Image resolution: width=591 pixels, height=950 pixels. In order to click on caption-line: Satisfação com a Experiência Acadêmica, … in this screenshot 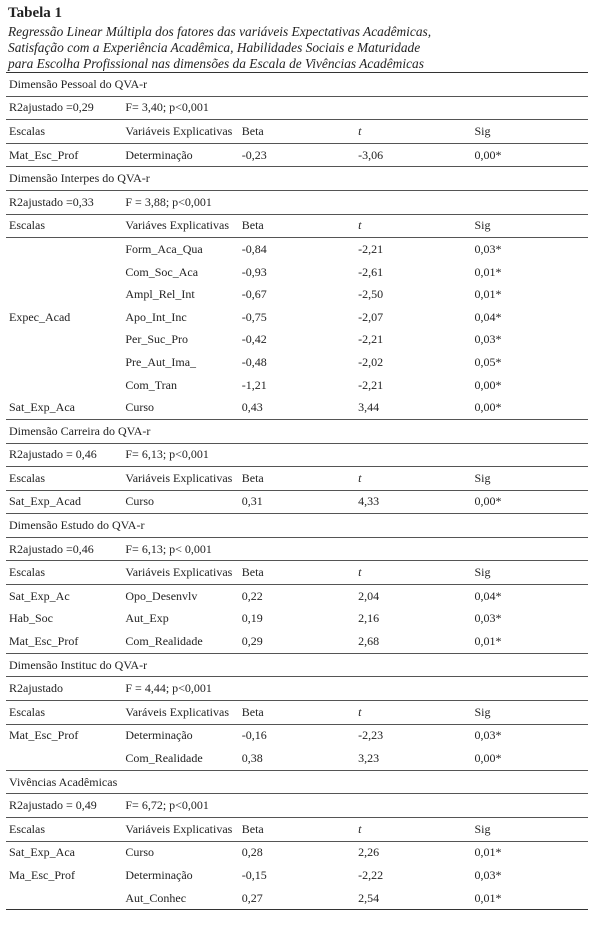, I will do `click(214, 47)`.